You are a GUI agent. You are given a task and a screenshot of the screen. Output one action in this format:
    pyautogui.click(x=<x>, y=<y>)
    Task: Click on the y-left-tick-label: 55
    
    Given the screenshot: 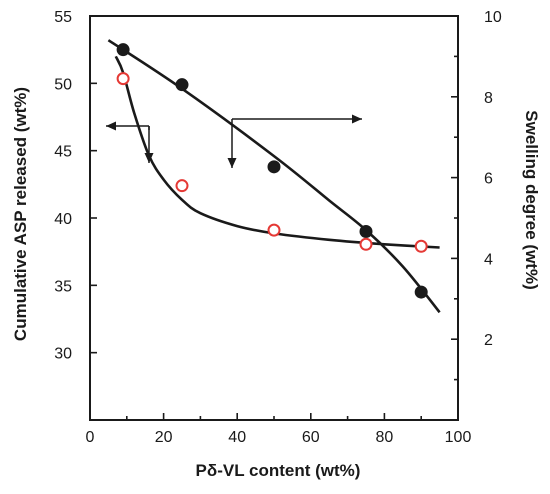 What is the action you would take?
    pyautogui.click(x=63, y=17)
    